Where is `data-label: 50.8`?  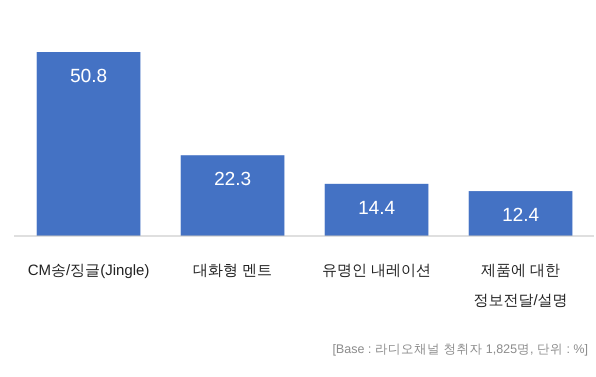 data-label: 50.8 is located at coordinates (89, 76).